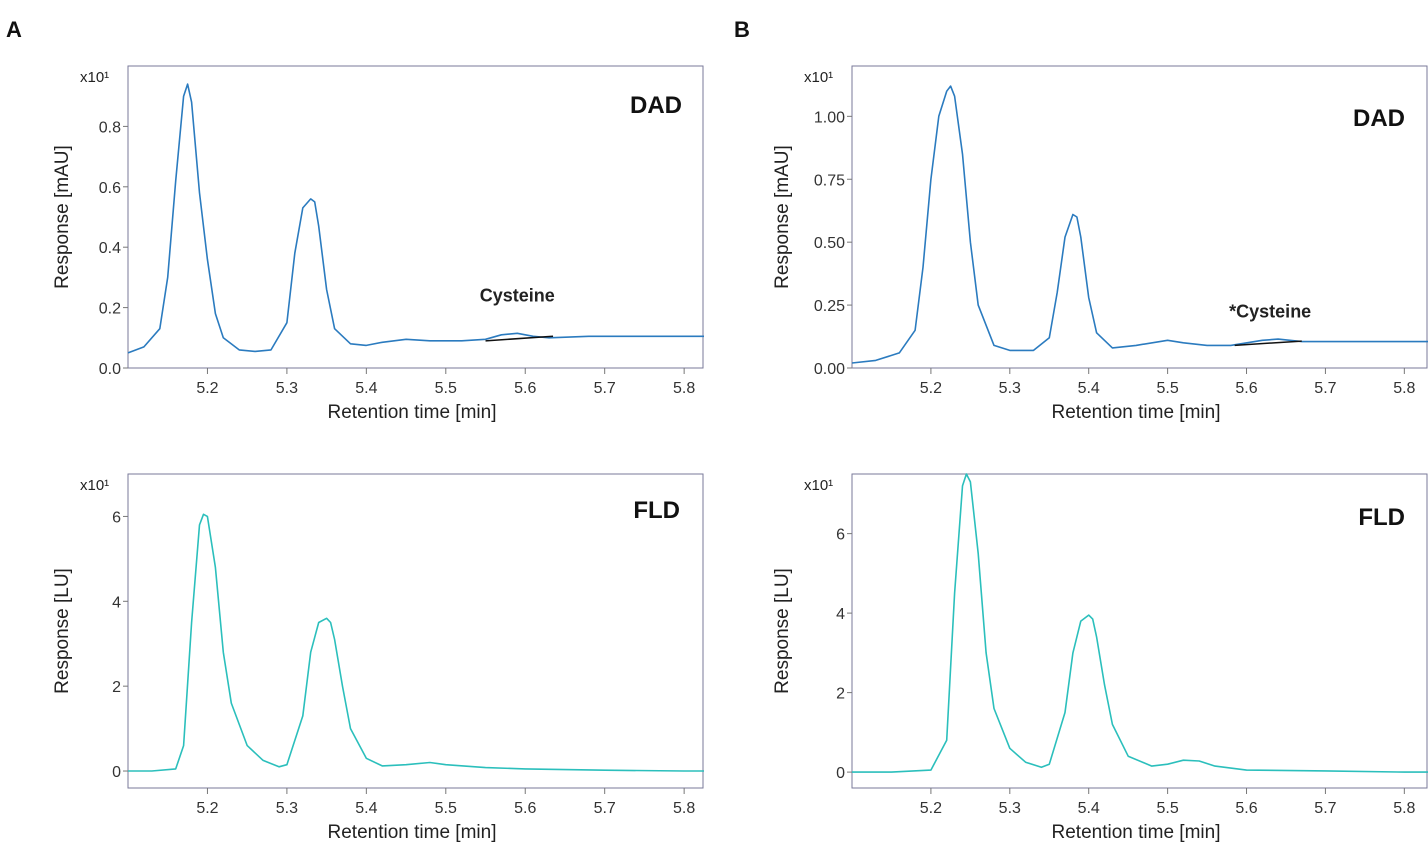 This screenshot has width=1428, height=844. I want to click on y-tick-label: 1.00, so click(829, 117).